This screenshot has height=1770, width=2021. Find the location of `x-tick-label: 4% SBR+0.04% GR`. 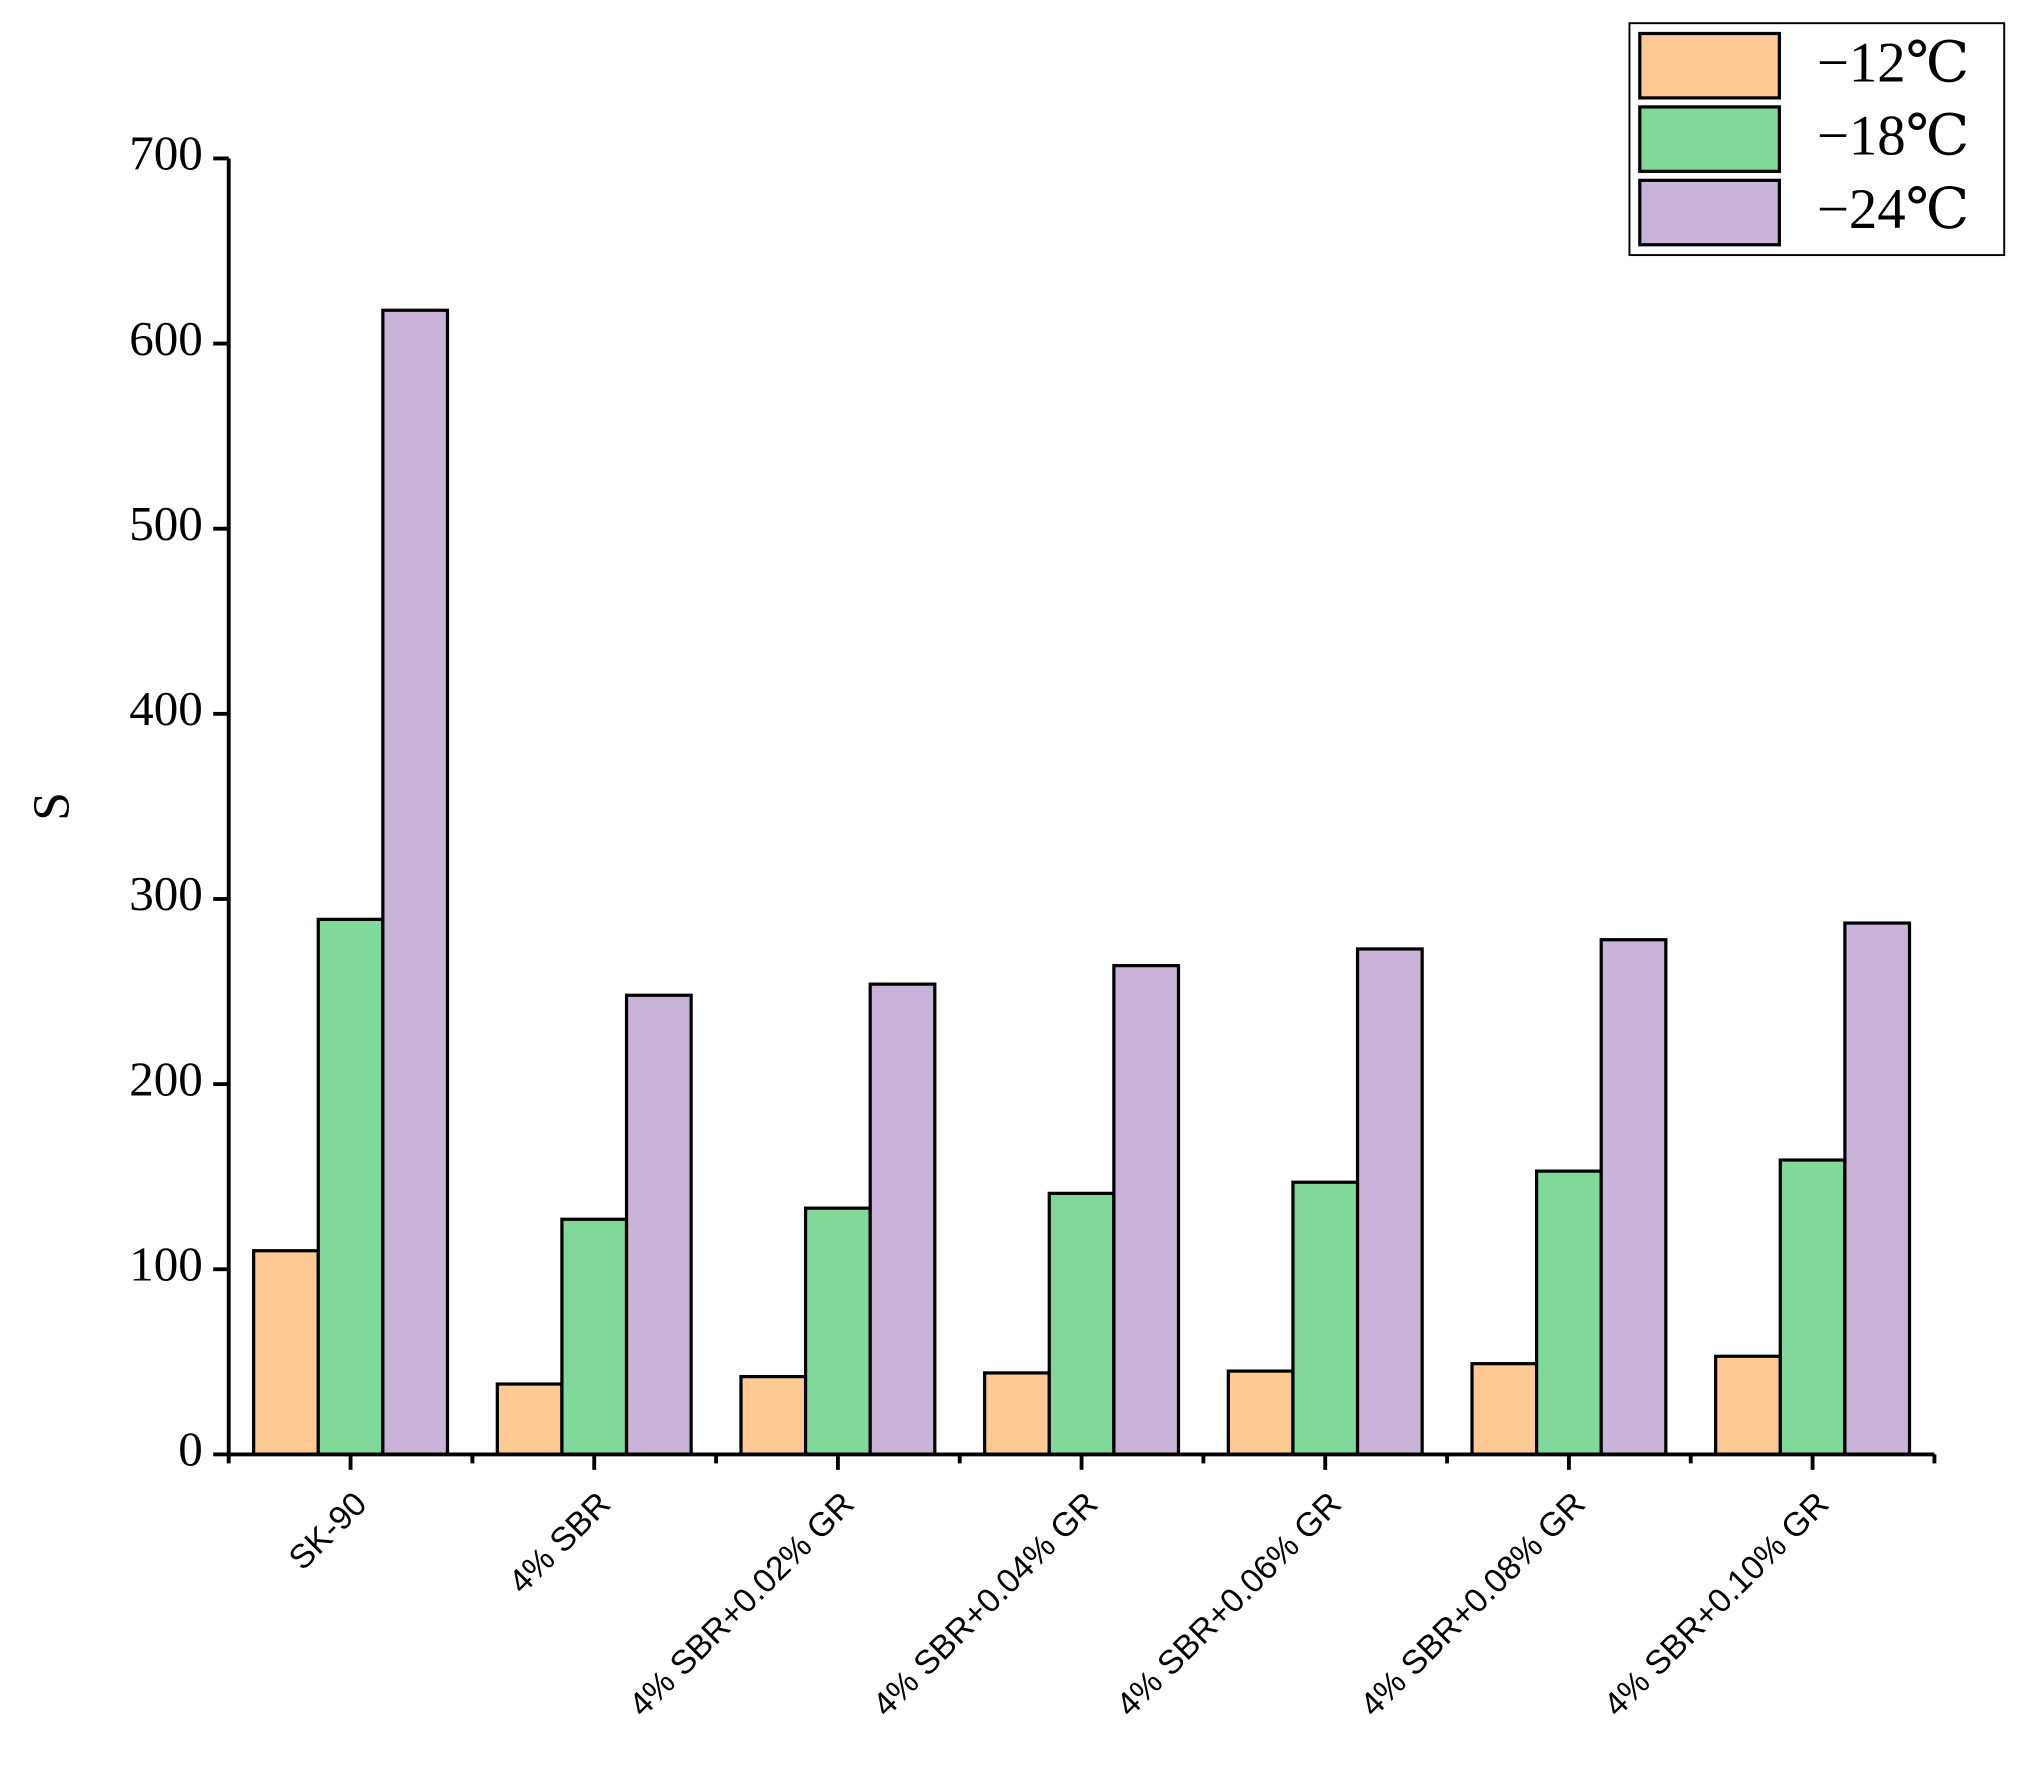

x-tick-label: 4% SBR+0.04% GR is located at coordinates (985, 1604).